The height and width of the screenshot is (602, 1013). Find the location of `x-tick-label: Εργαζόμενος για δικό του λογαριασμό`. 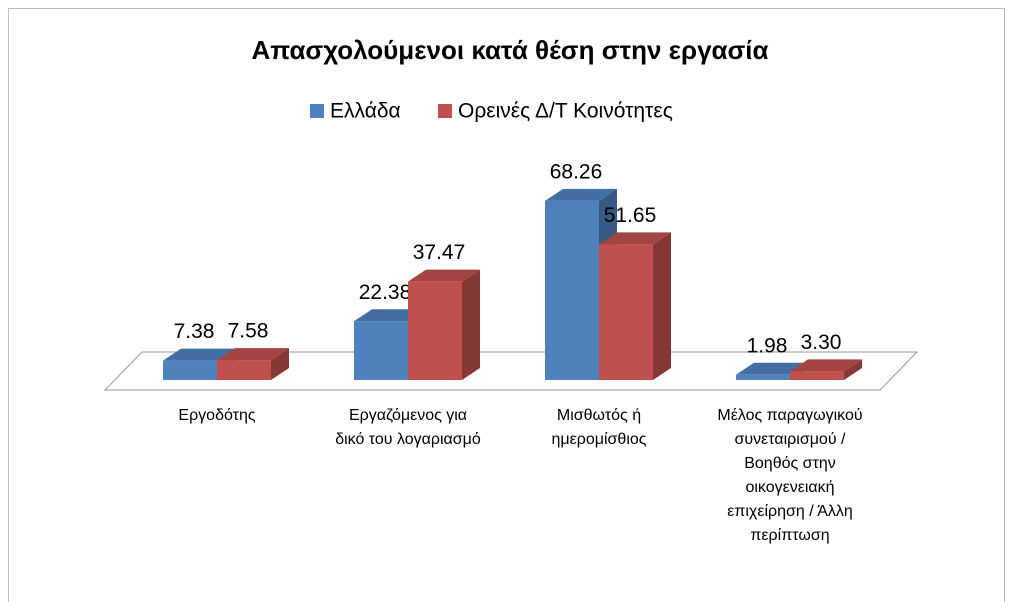

x-tick-label: Εργαζόμενος για δικό του λογαριασμό is located at coordinates (408, 427).